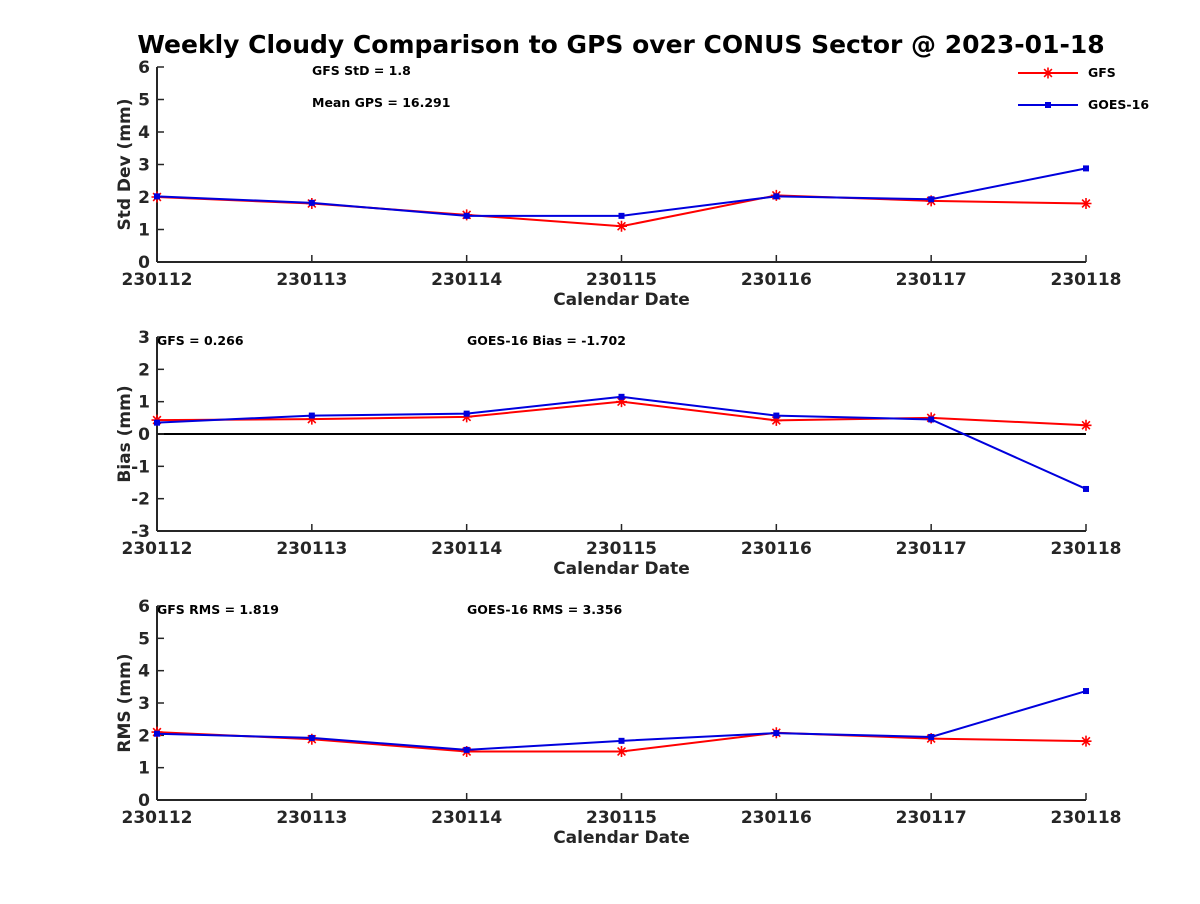  What do you see at coordinates (1048, 73) in the screenshot?
I see `legend-marker-gfs` at bounding box center [1048, 73].